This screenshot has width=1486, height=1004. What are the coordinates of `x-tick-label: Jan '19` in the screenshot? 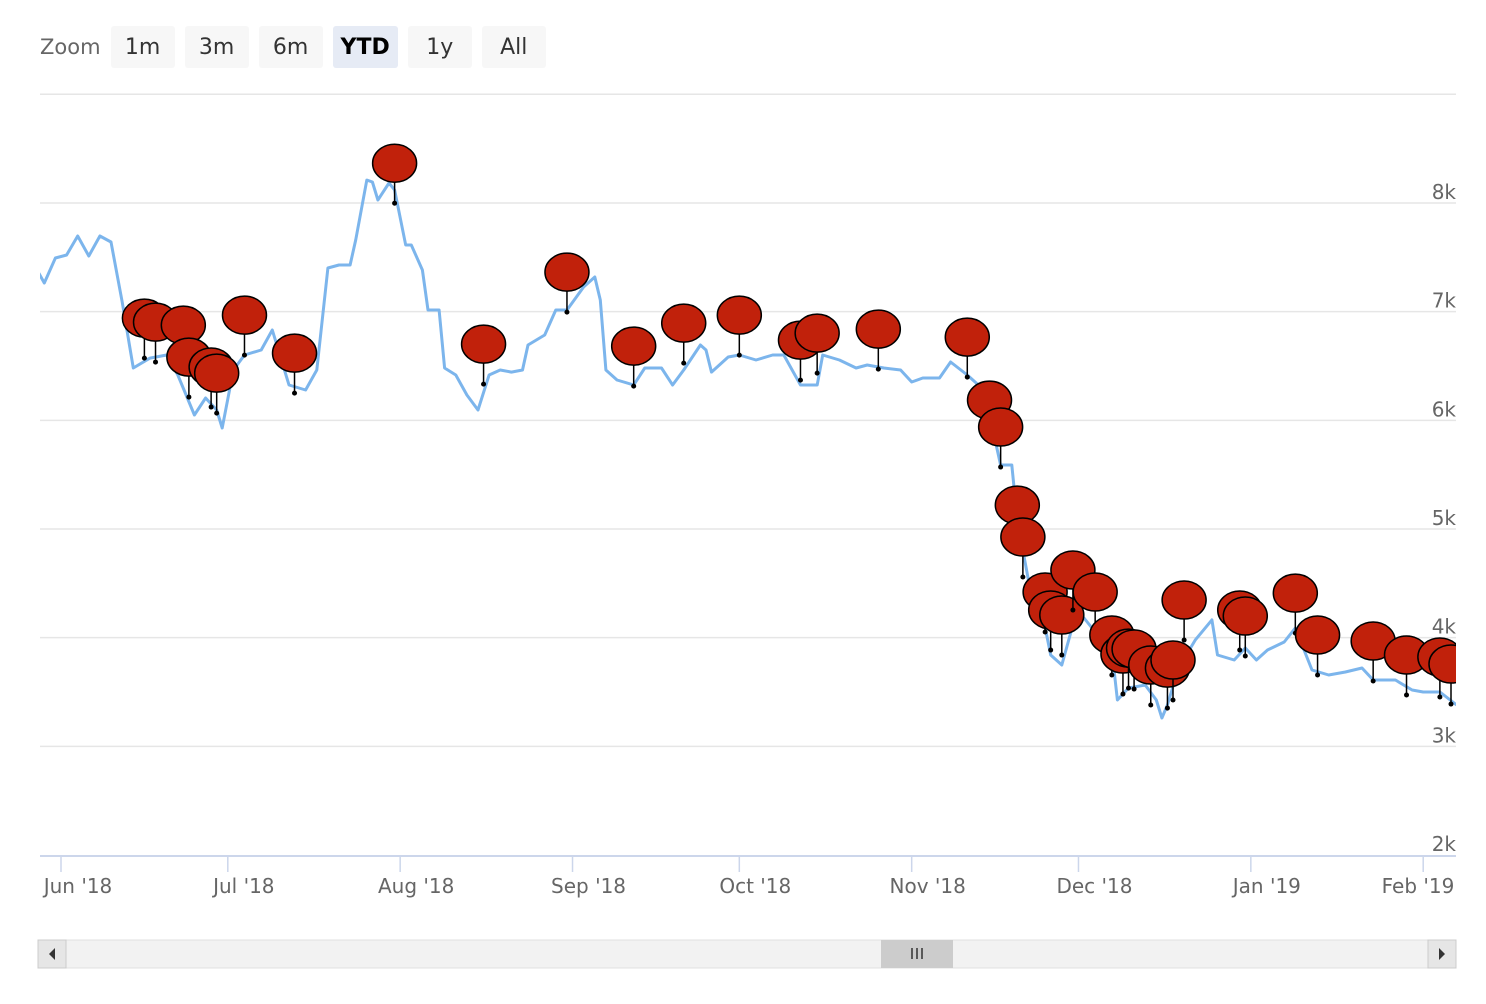 It's located at (1266, 886).